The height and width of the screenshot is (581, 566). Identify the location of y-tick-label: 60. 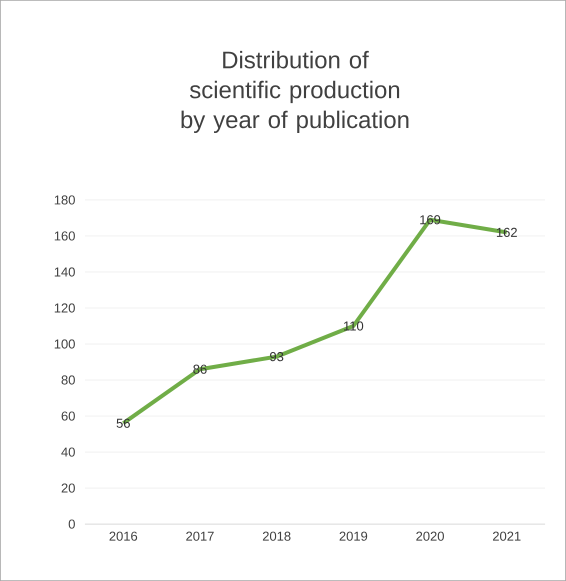
(68, 416).